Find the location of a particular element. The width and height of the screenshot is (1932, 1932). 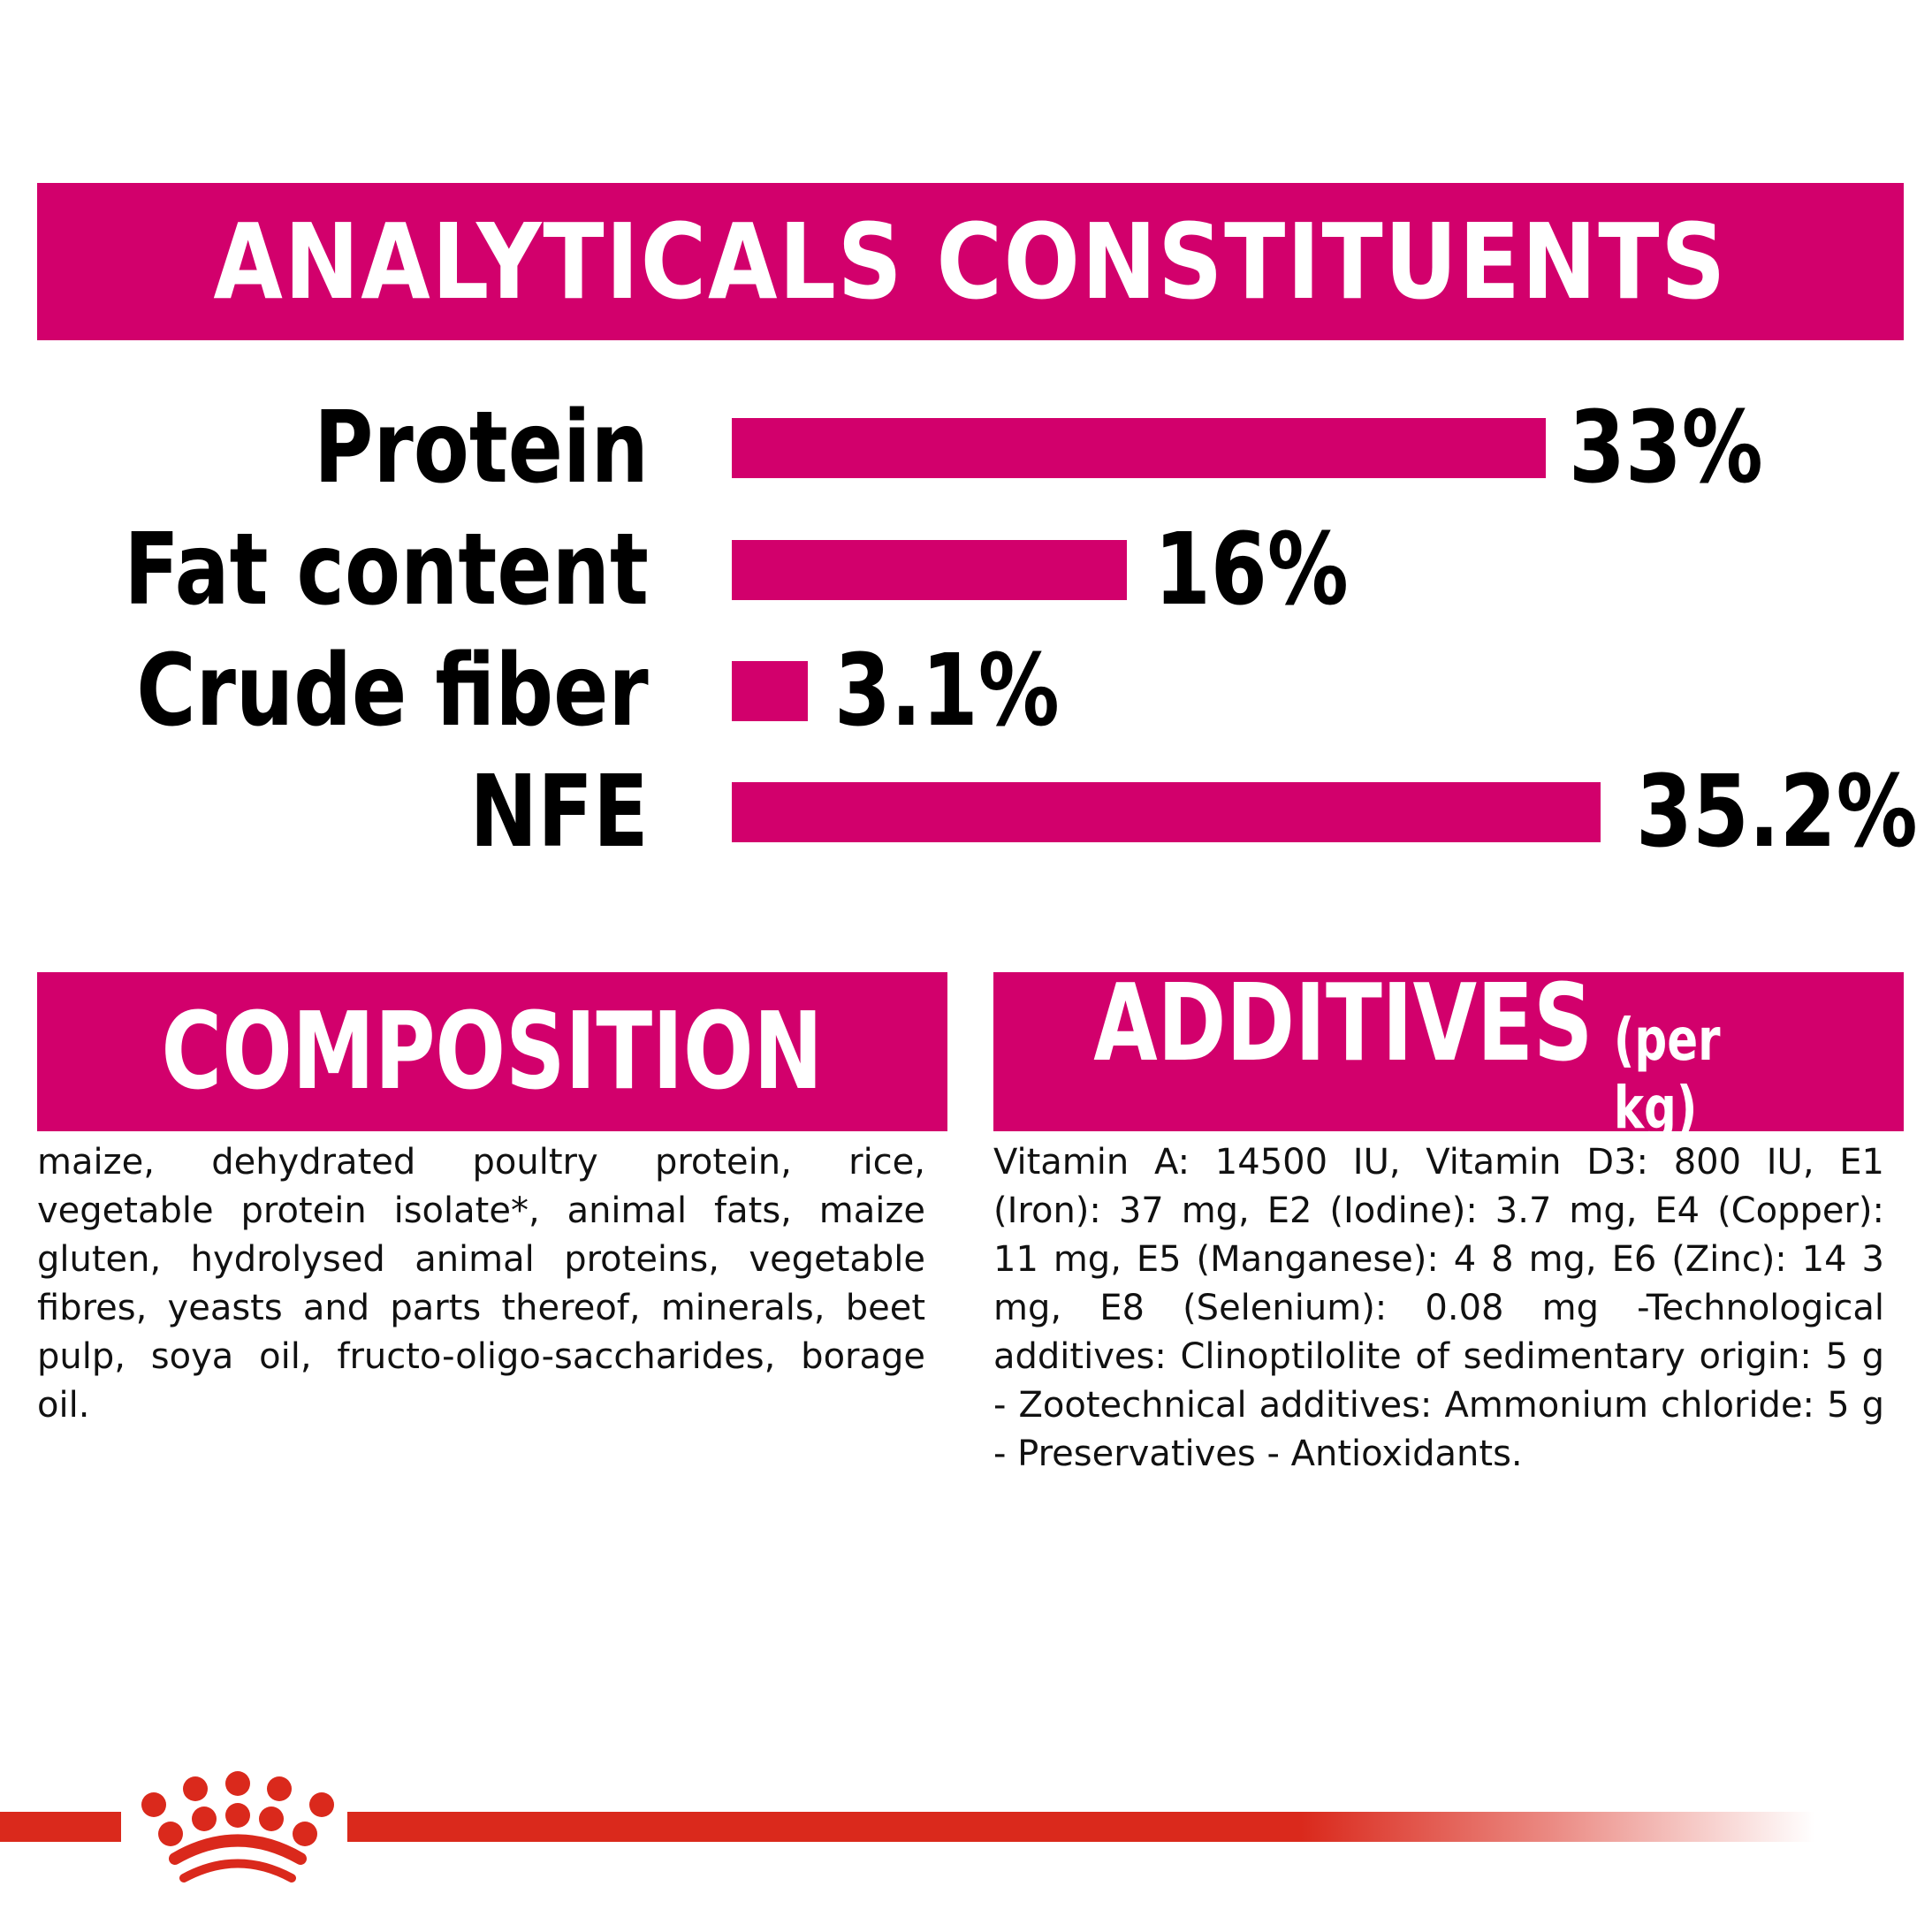

footer-line-right is located at coordinates (1080, 1827).